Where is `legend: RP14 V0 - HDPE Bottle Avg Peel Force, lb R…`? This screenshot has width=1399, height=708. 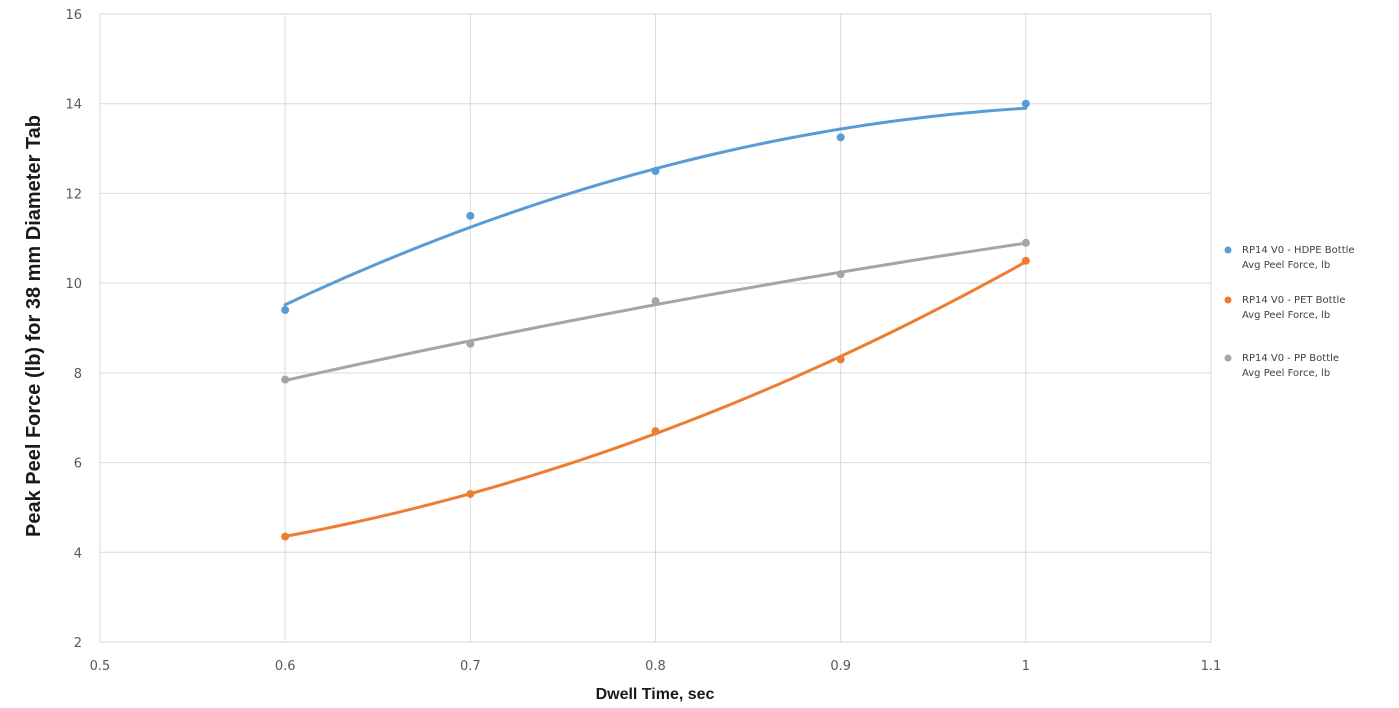 legend: RP14 V0 - HDPE Bottle Avg Peel Force, lb R… is located at coordinates (1289, 312).